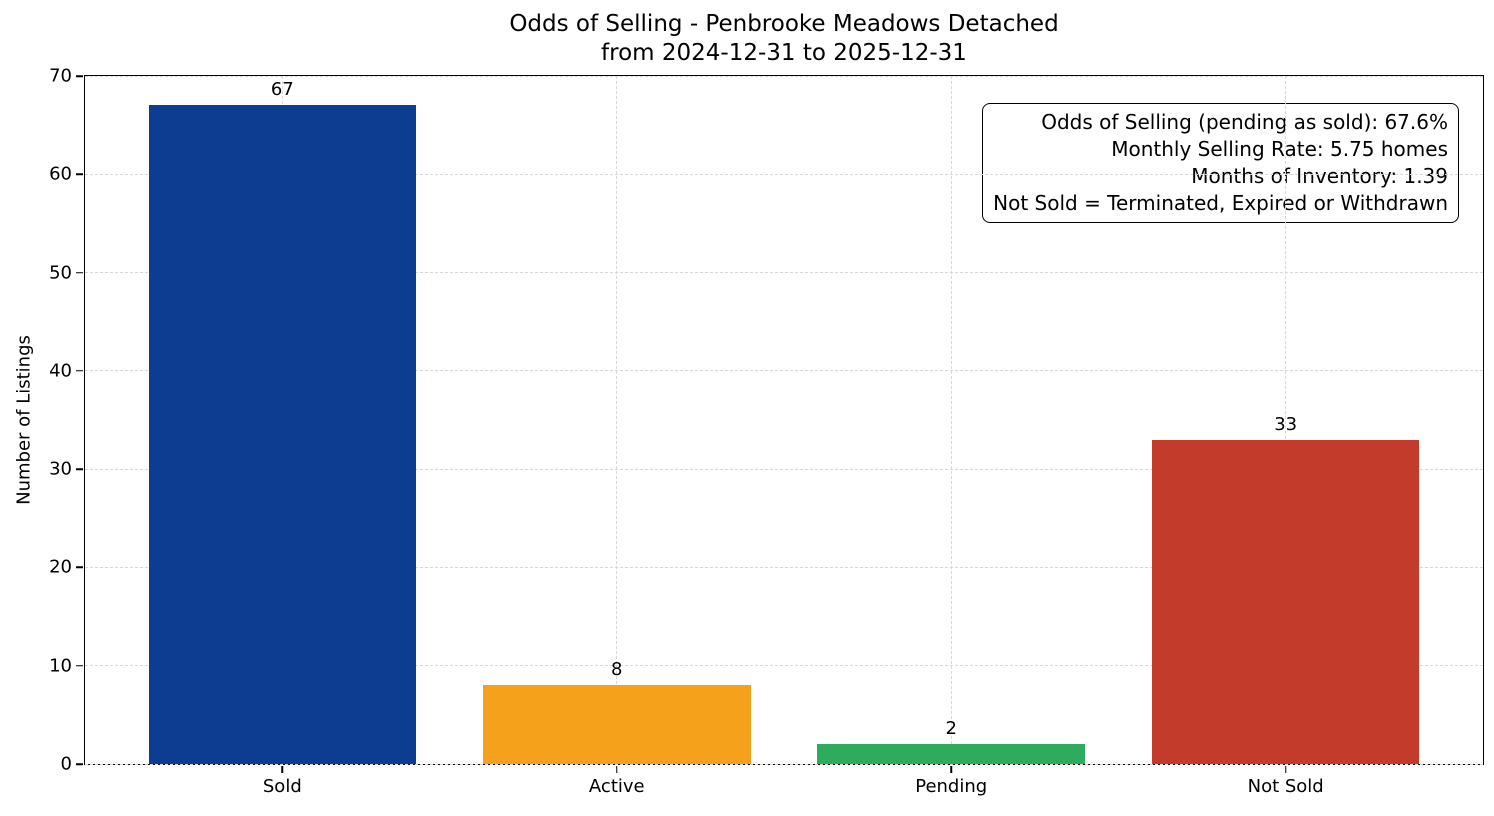  Describe the element at coordinates (784, 53) in the screenshot. I see `chart-title-line-2: from 2024-12-31 to 2025-12-31` at that location.